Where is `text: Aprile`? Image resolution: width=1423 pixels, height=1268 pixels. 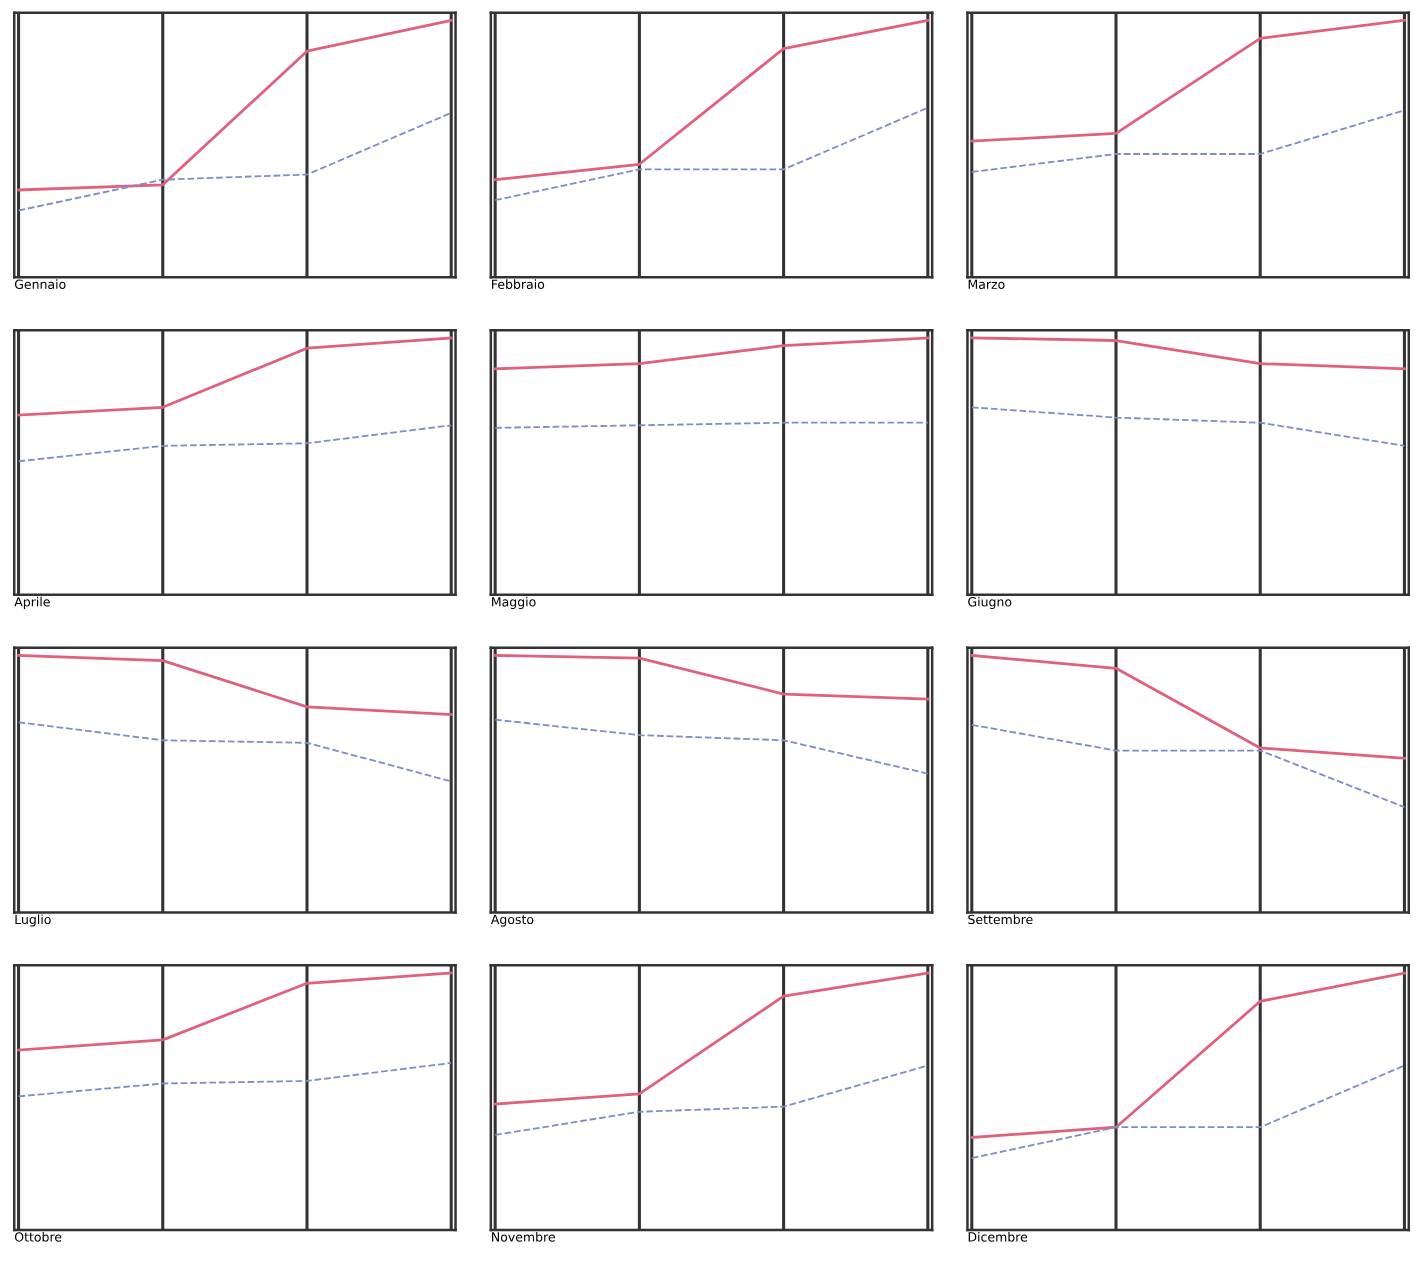
text: Aprile is located at coordinates (32, 602).